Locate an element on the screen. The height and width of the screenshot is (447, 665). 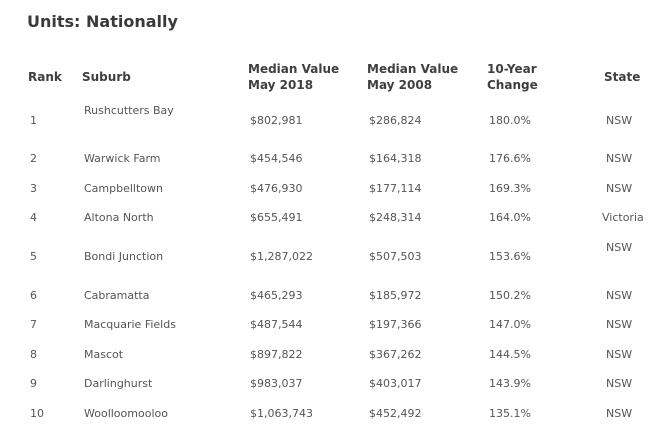
table-cell: $286,824 is located at coordinates (395, 120).